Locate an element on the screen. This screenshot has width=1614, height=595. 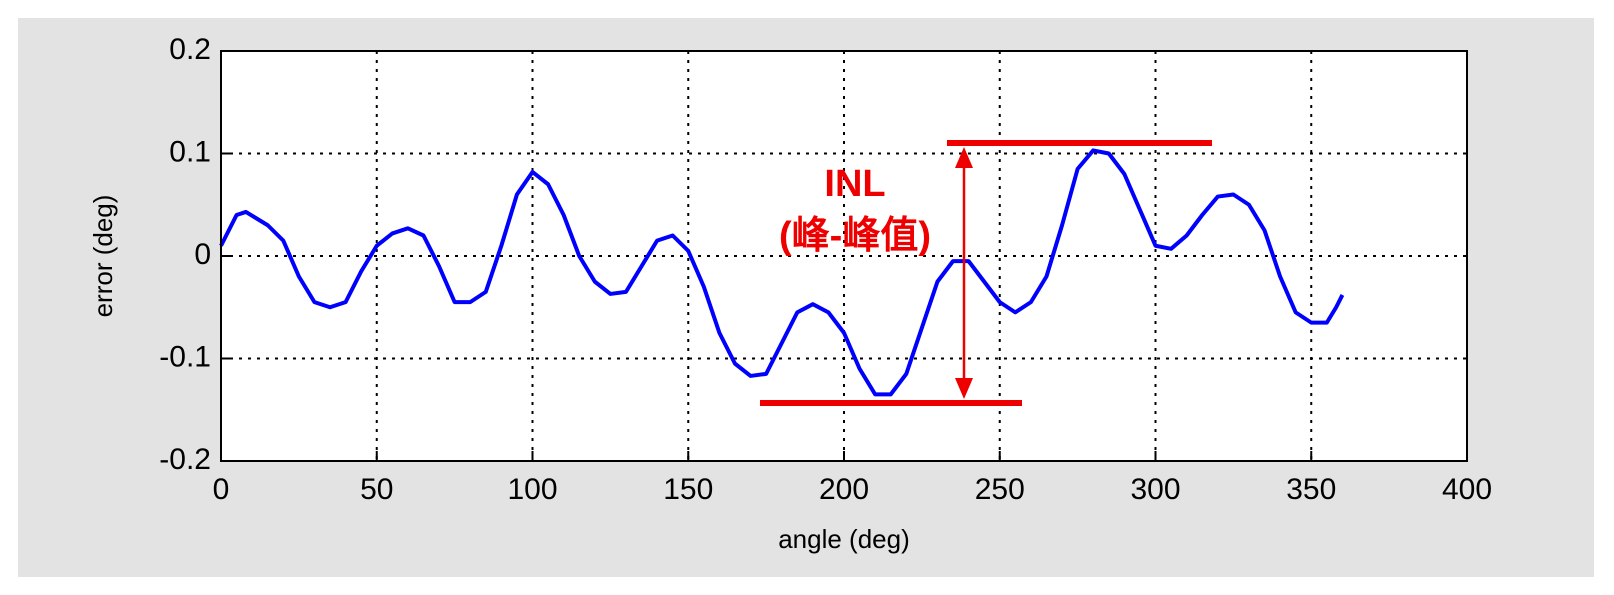
x-tick-label: 350 is located at coordinates (1311, 489).